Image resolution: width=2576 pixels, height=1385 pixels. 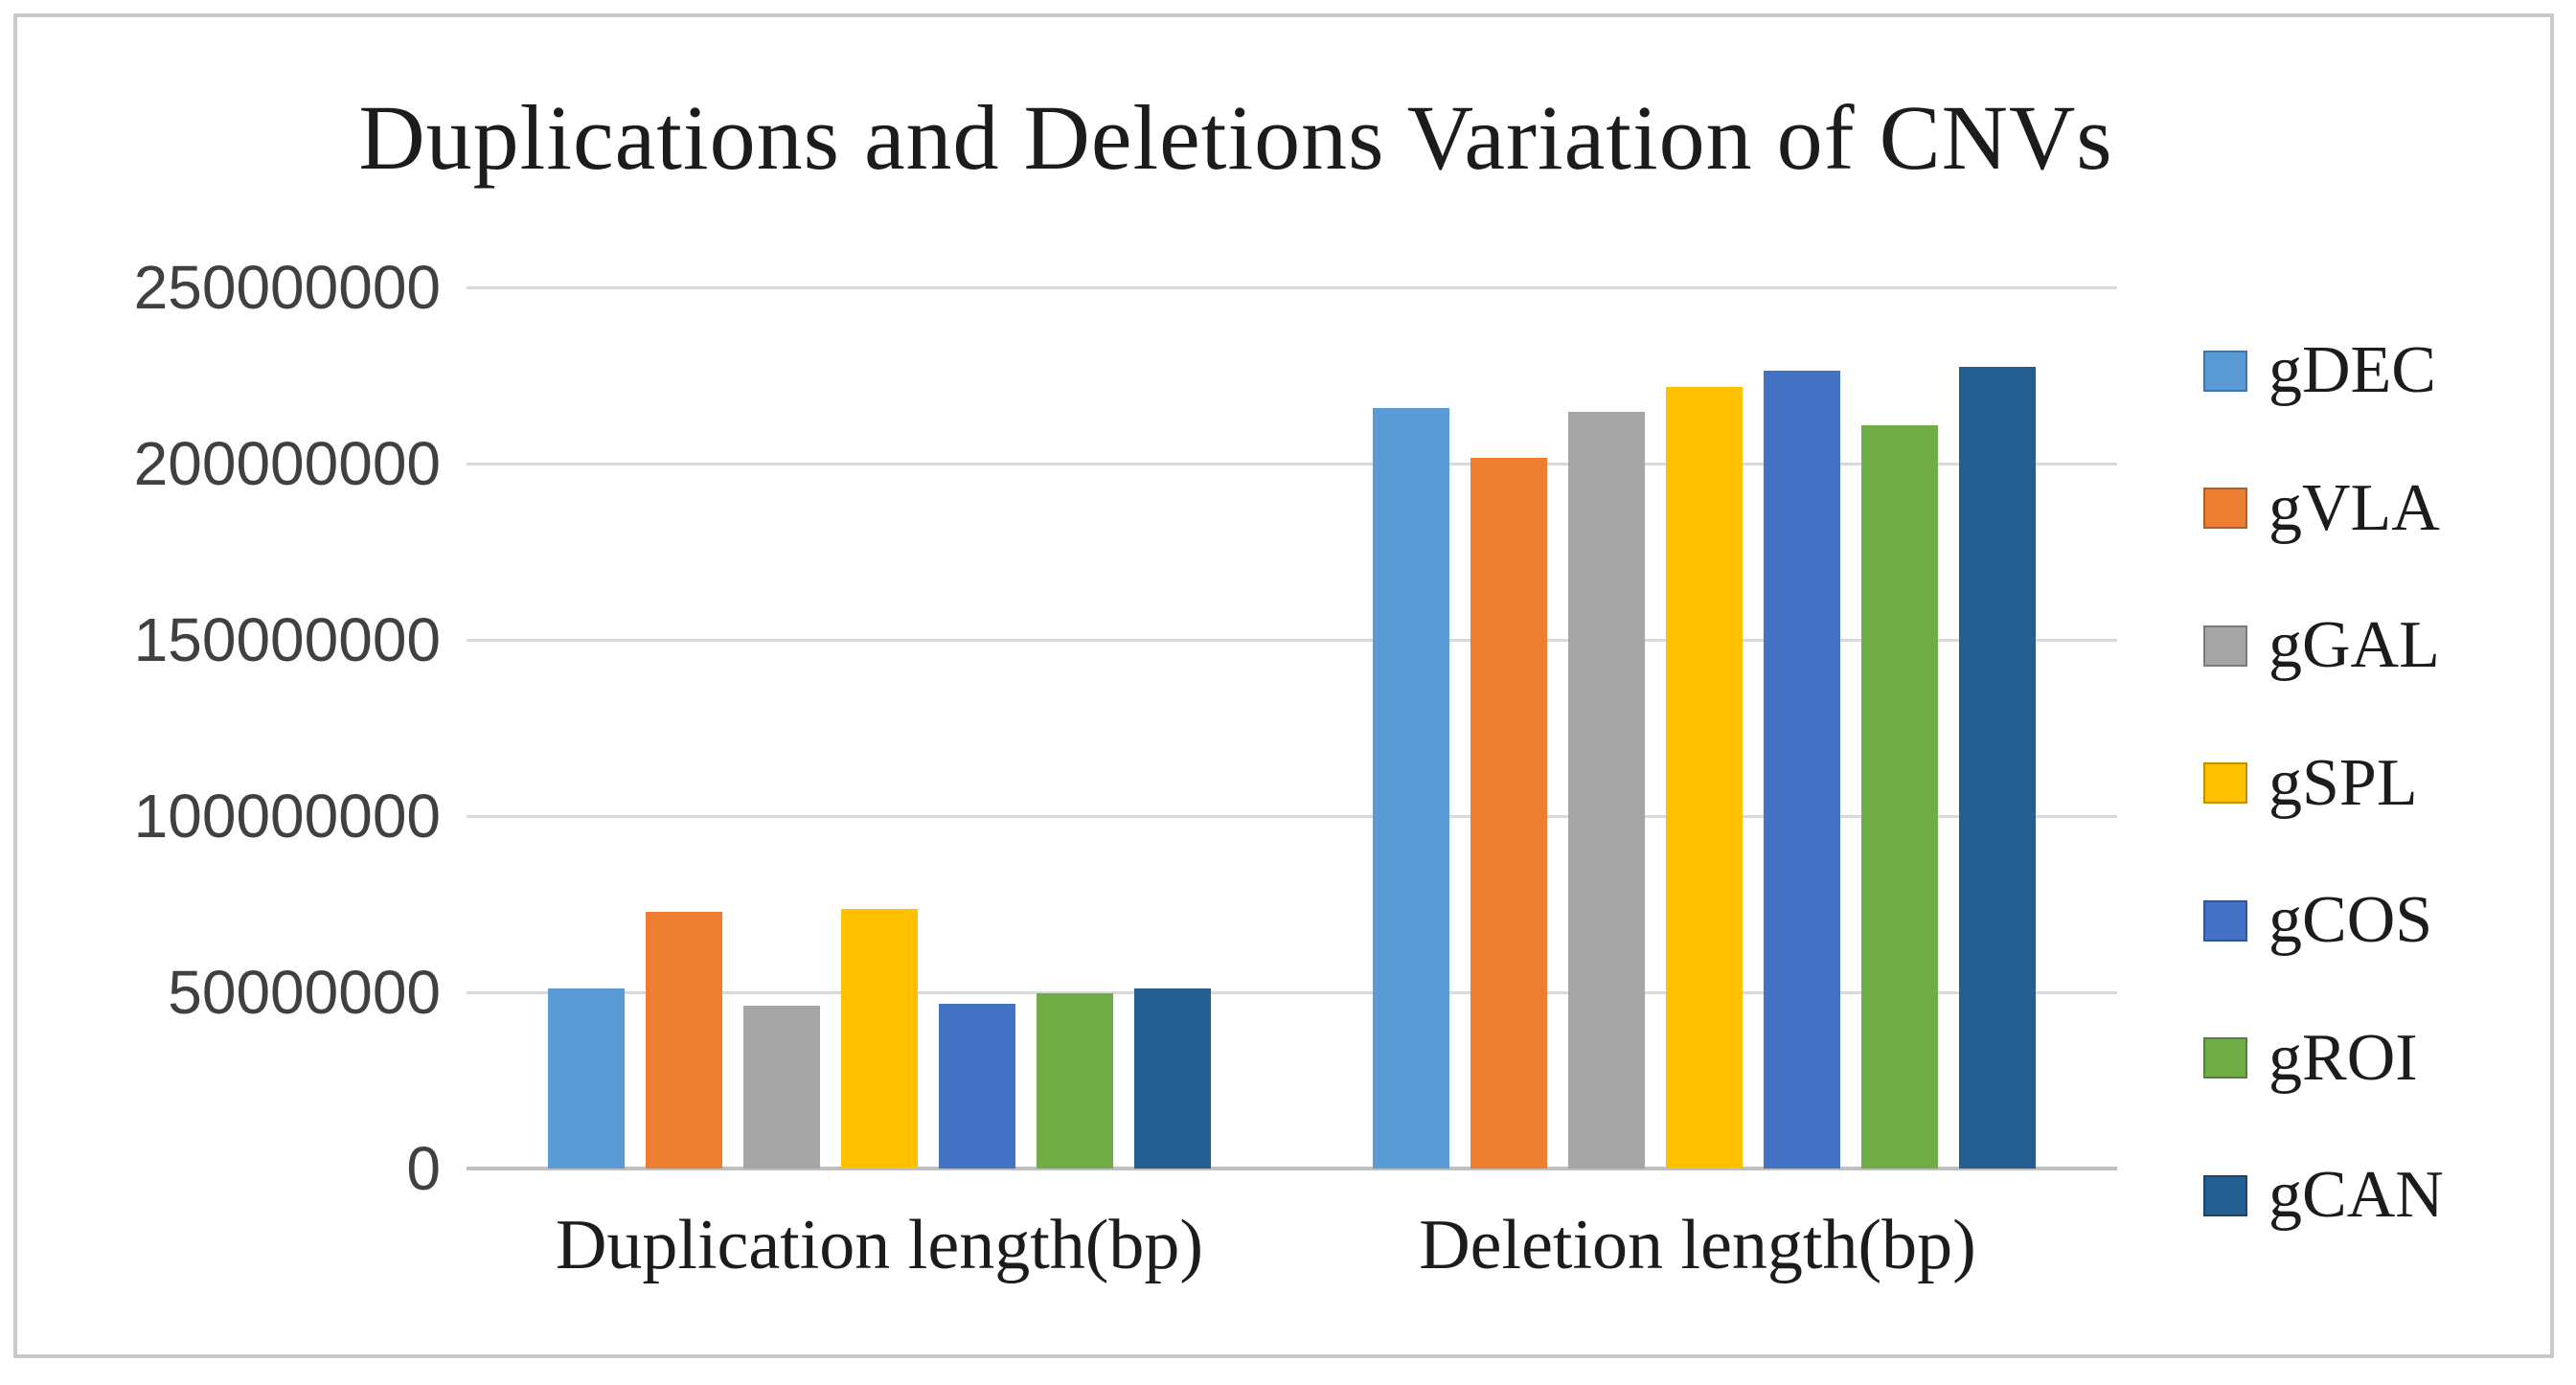 I want to click on y-axis-tick-label: 250000000, so click(x=287, y=287).